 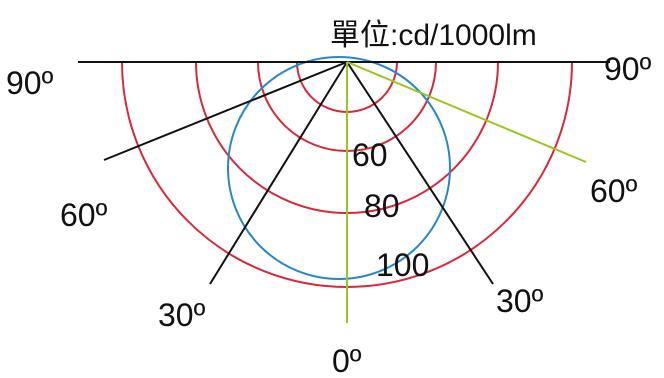 What do you see at coordinates (347, 360) in the screenshot?
I see `angle-label-0: 0º` at bounding box center [347, 360].